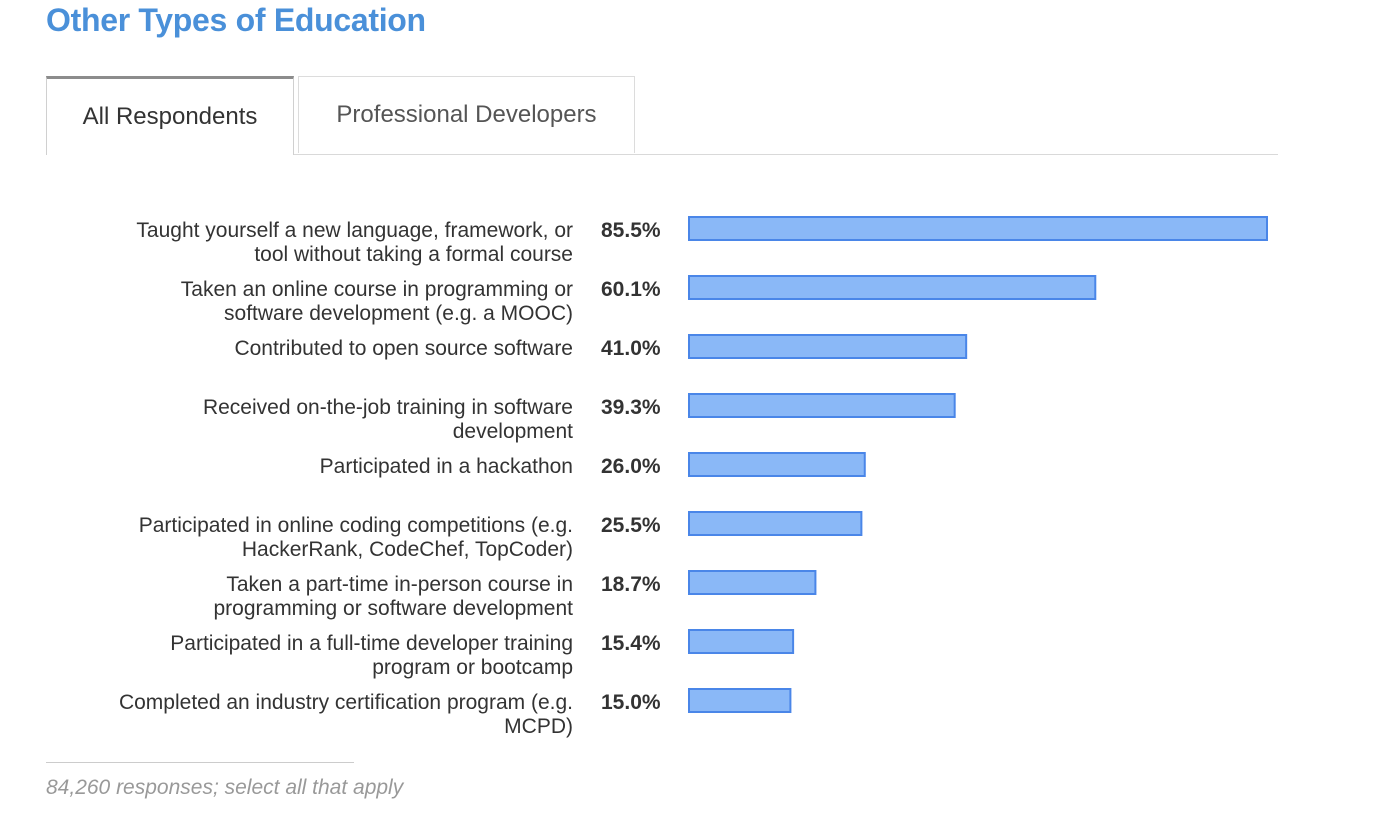 This screenshot has height=832, width=1400. I want to click on value-label: 60.1%, so click(631, 289).